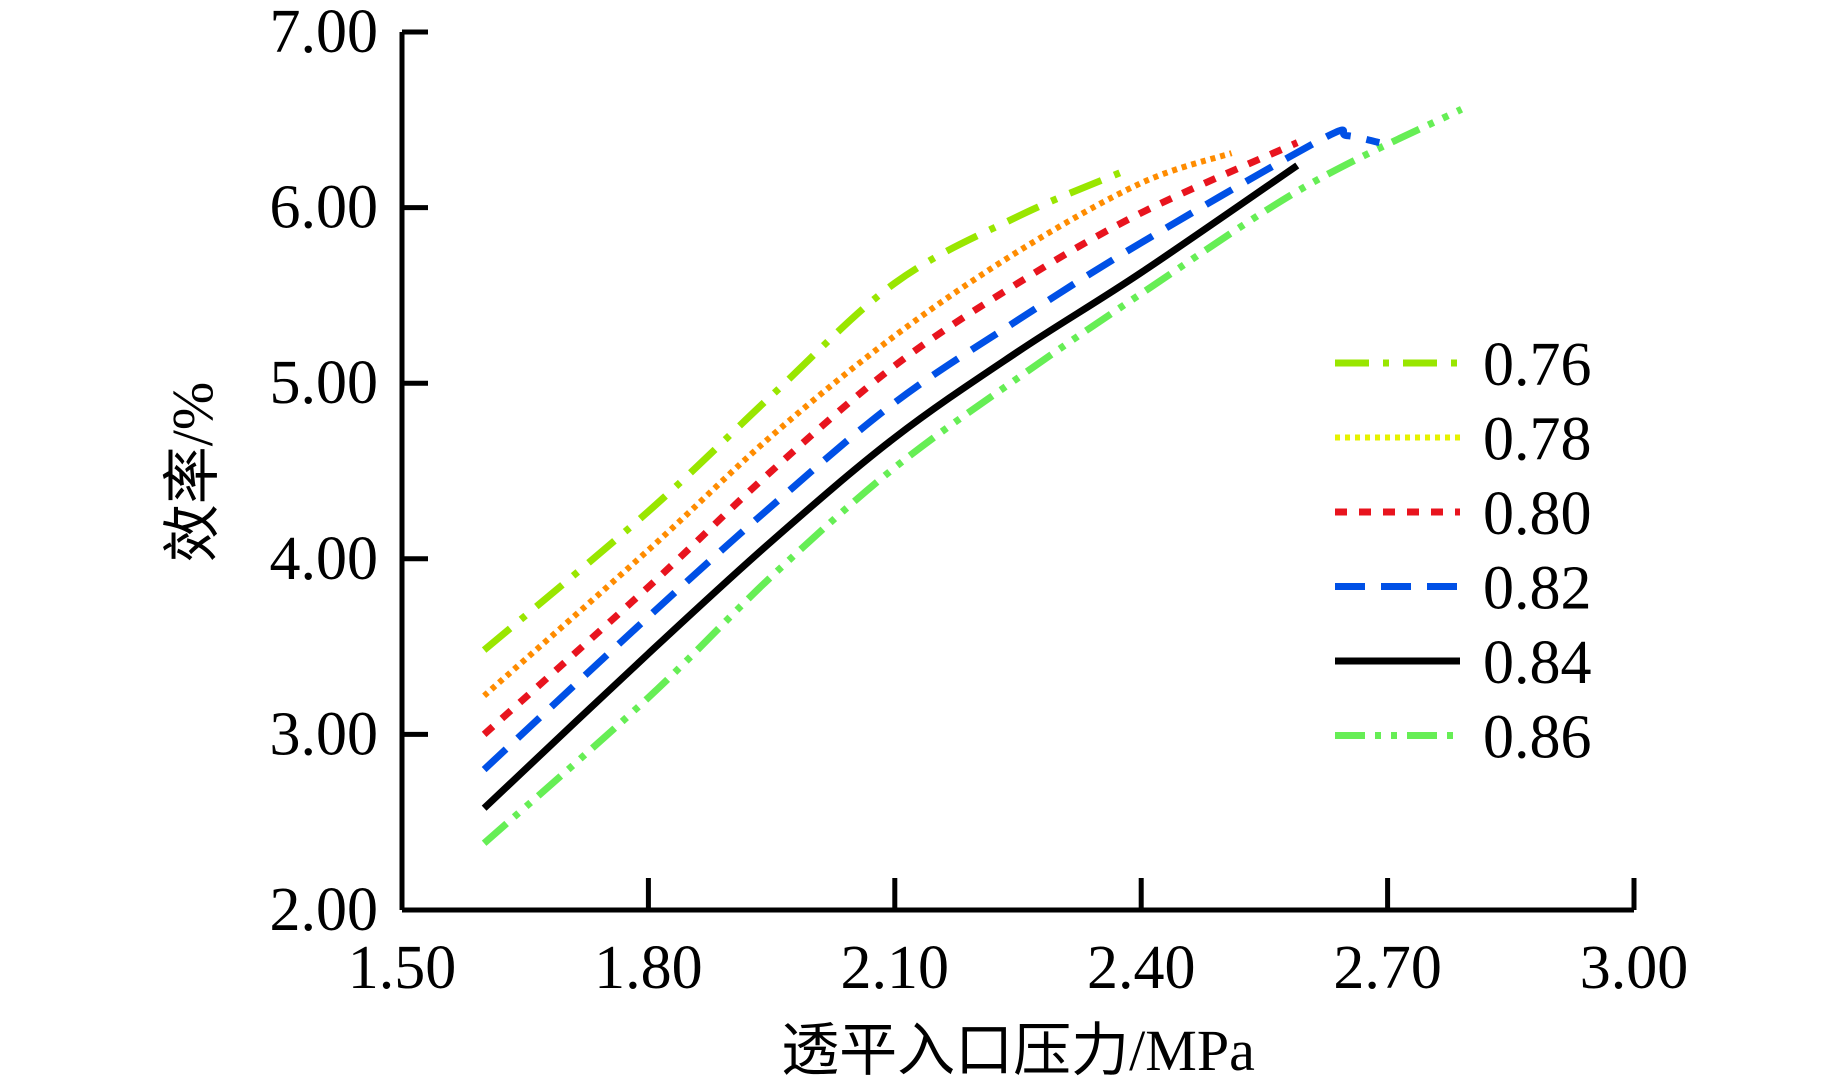 This screenshot has height=1082, width=1843. I want to click on x-axis-label: 透平入口压力/MPa, so click(1018, 1050).